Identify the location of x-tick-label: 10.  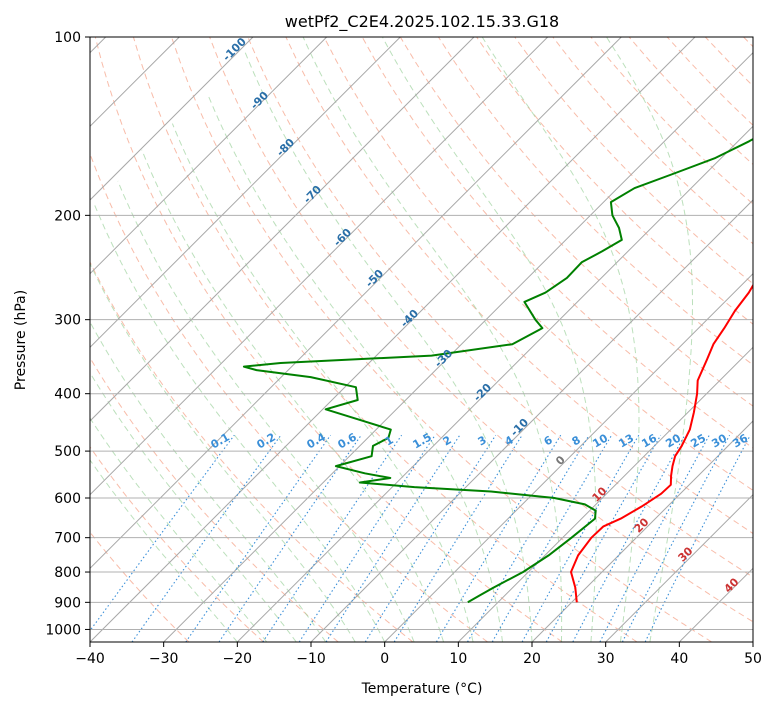
(458, 659).